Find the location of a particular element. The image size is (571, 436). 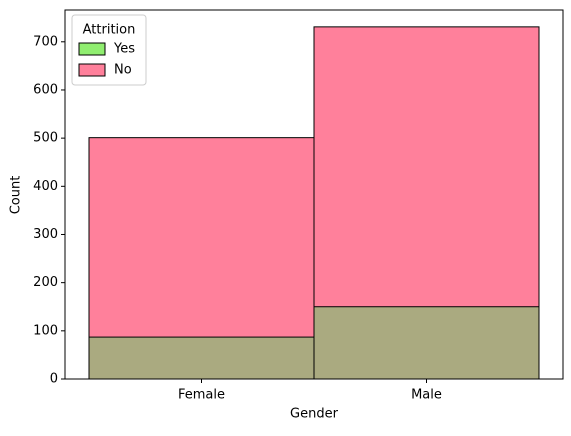

y-tick-label: 700 is located at coordinates (45, 41).